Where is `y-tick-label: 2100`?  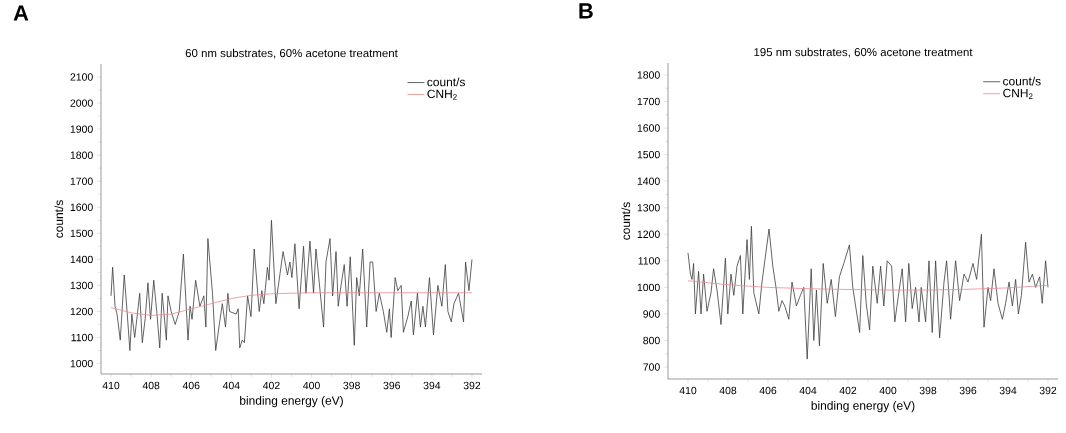
y-tick-label: 2100 is located at coordinates (81, 77).